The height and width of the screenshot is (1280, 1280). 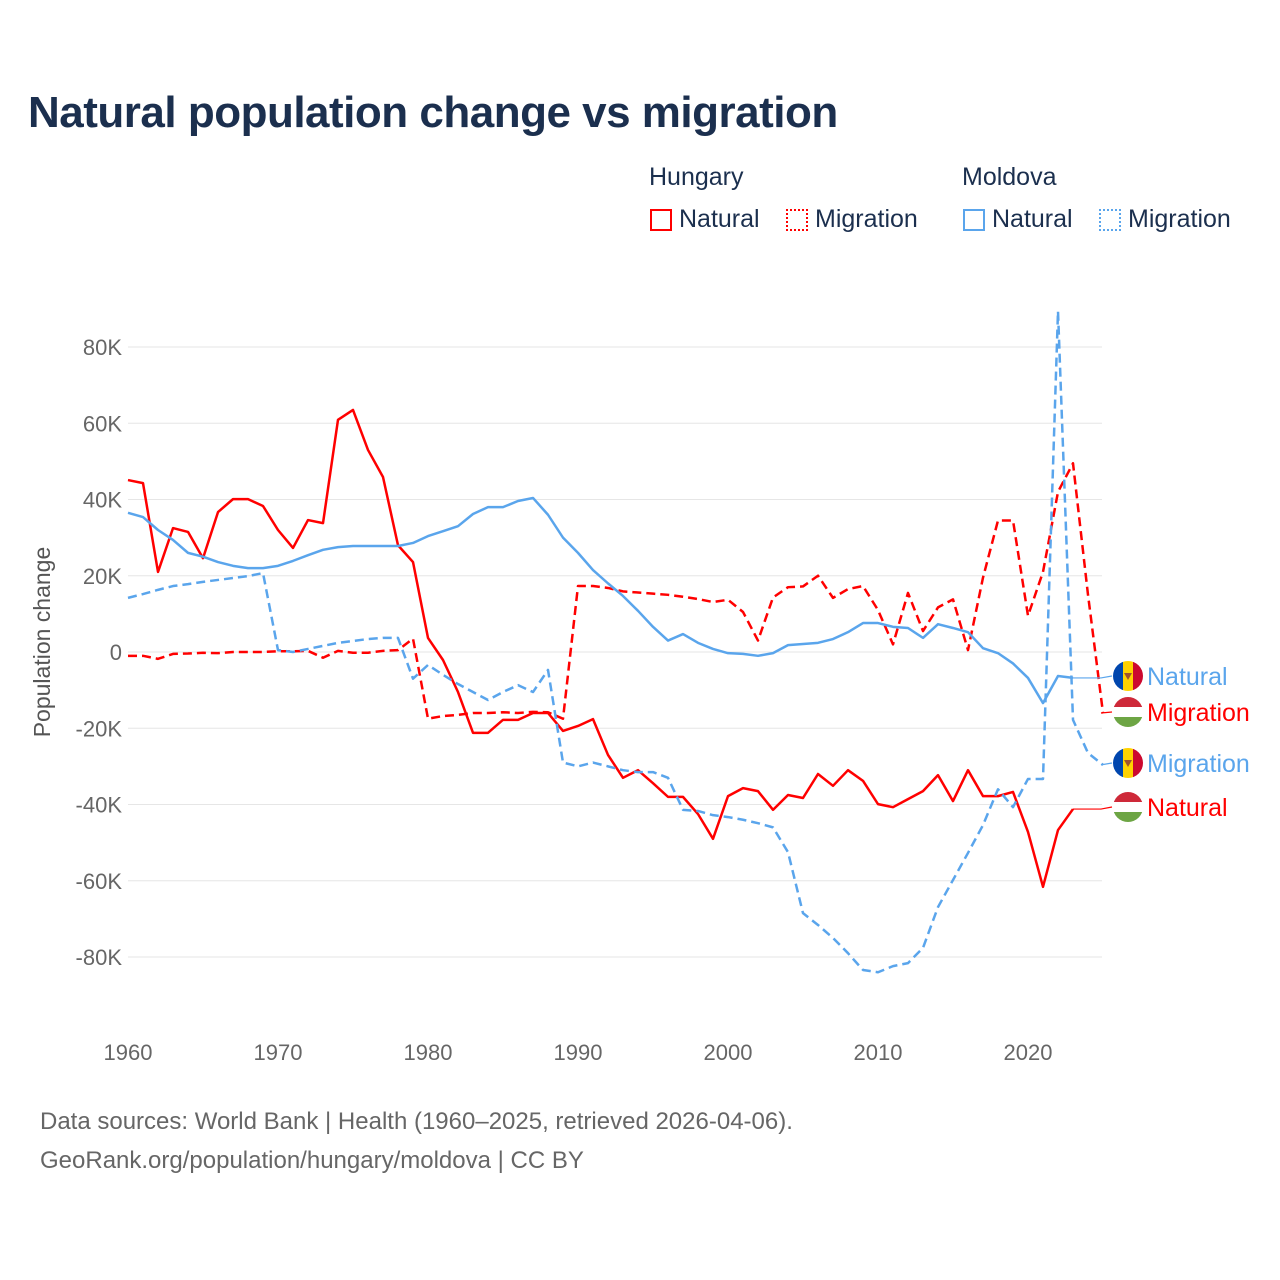 I want to click on legend-item-moldova-migration: Migration, so click(x=1165, y=219).